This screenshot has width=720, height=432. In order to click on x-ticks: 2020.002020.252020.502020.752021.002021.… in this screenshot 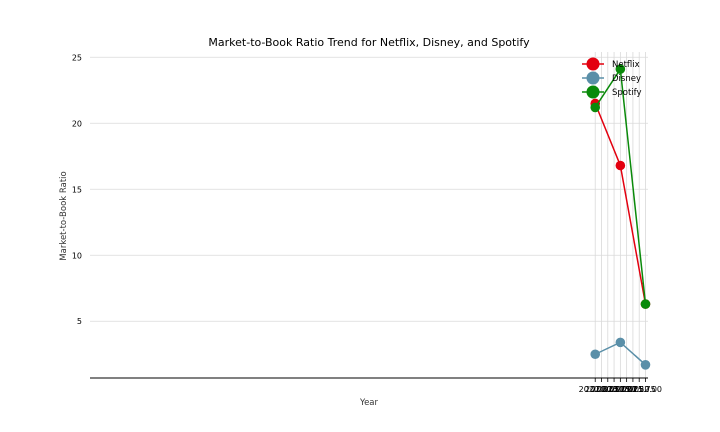, I will do `click(620, 386)`.